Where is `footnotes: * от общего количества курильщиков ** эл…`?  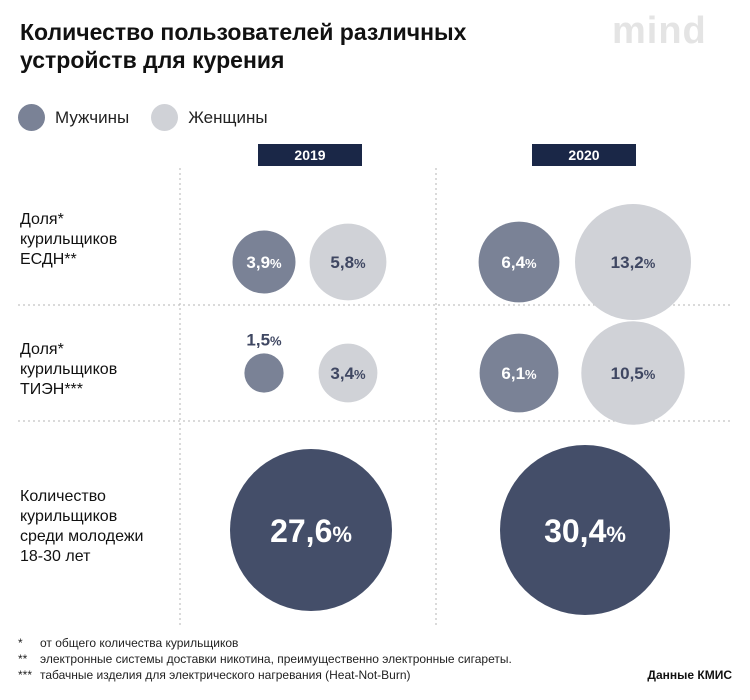
footnotes: * от общего количества курильщиков ** эл… is located at coordinates (265, 659).